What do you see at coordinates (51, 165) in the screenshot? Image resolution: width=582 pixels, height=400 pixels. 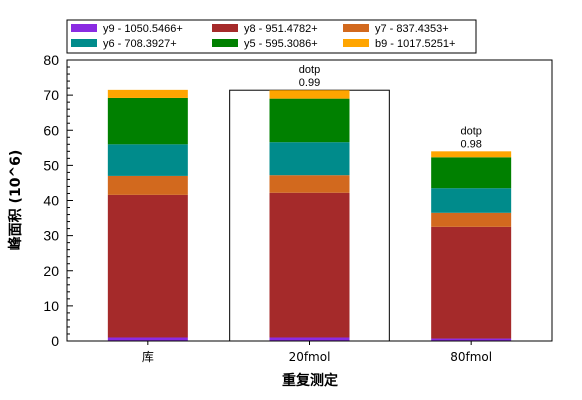 I see `y-tick-label: 50` at bounding box center [51, 165].